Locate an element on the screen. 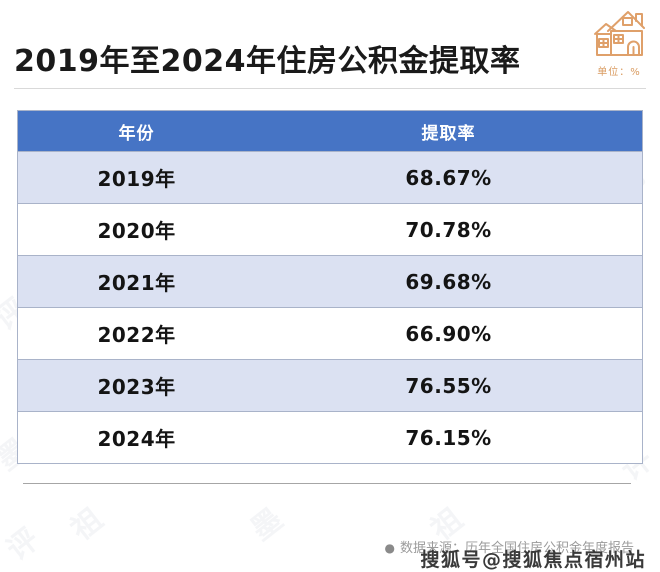 This screenshot has width=660, height=572. watermark-glyph: 墨 is located at coordinates (267, 524).